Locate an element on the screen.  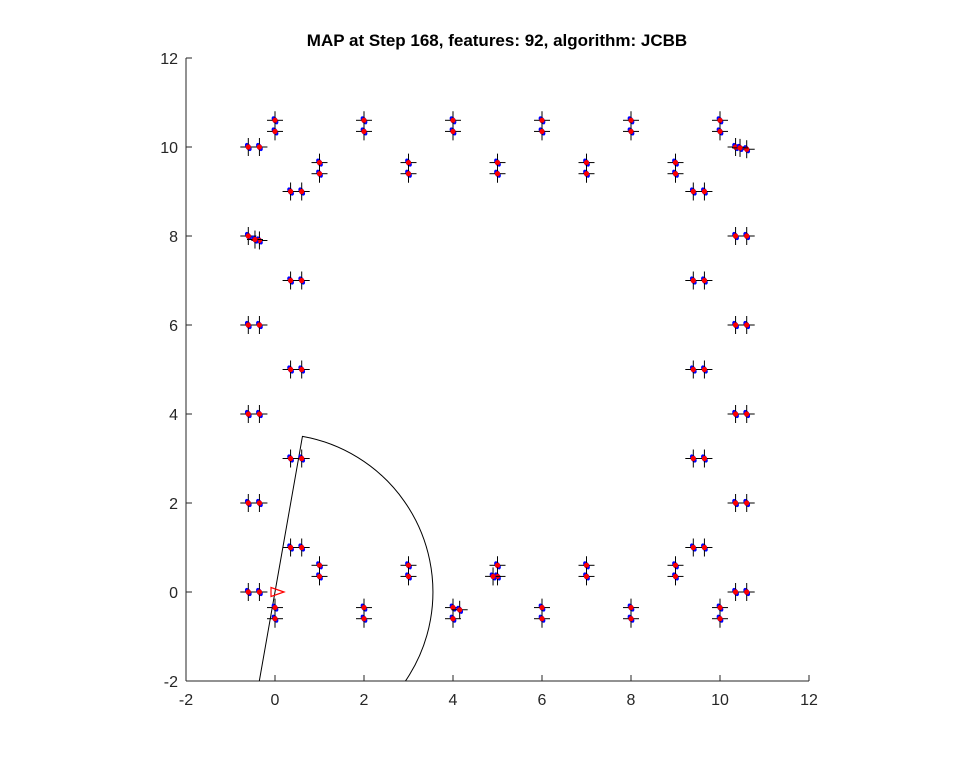
x-tick-label: 10 is located at coordinates (720, 700).